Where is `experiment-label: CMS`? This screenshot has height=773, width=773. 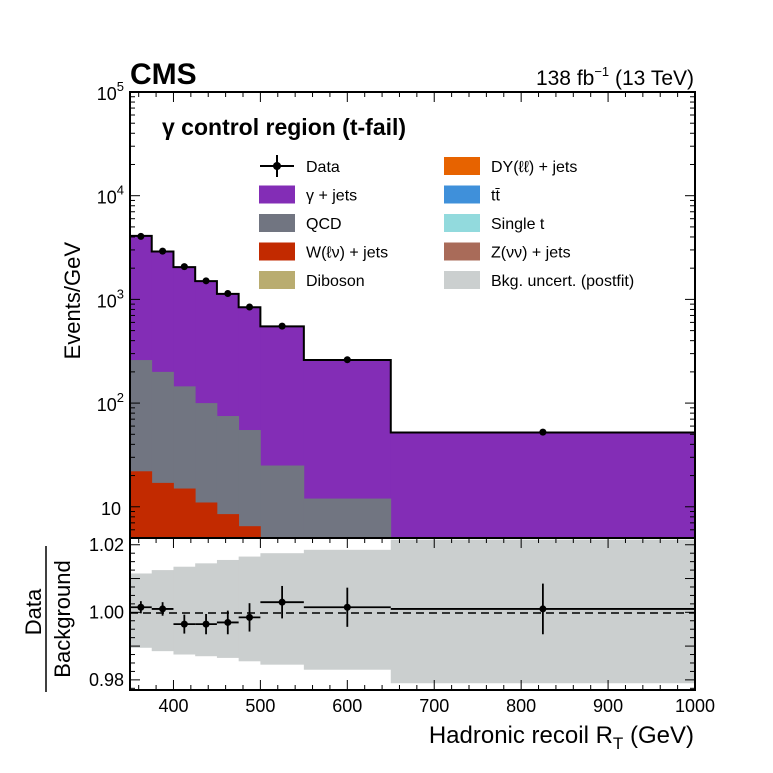 experiment-label: CMS is located at coordinates (163, 74).